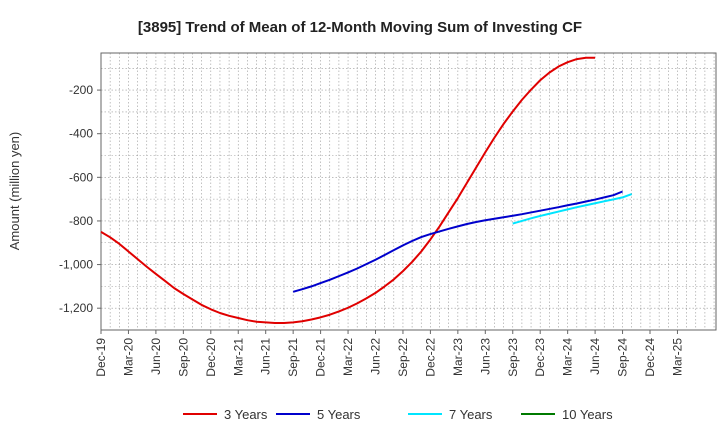  I want to click on x-tick-label: Mar-21, so click(238, 357).